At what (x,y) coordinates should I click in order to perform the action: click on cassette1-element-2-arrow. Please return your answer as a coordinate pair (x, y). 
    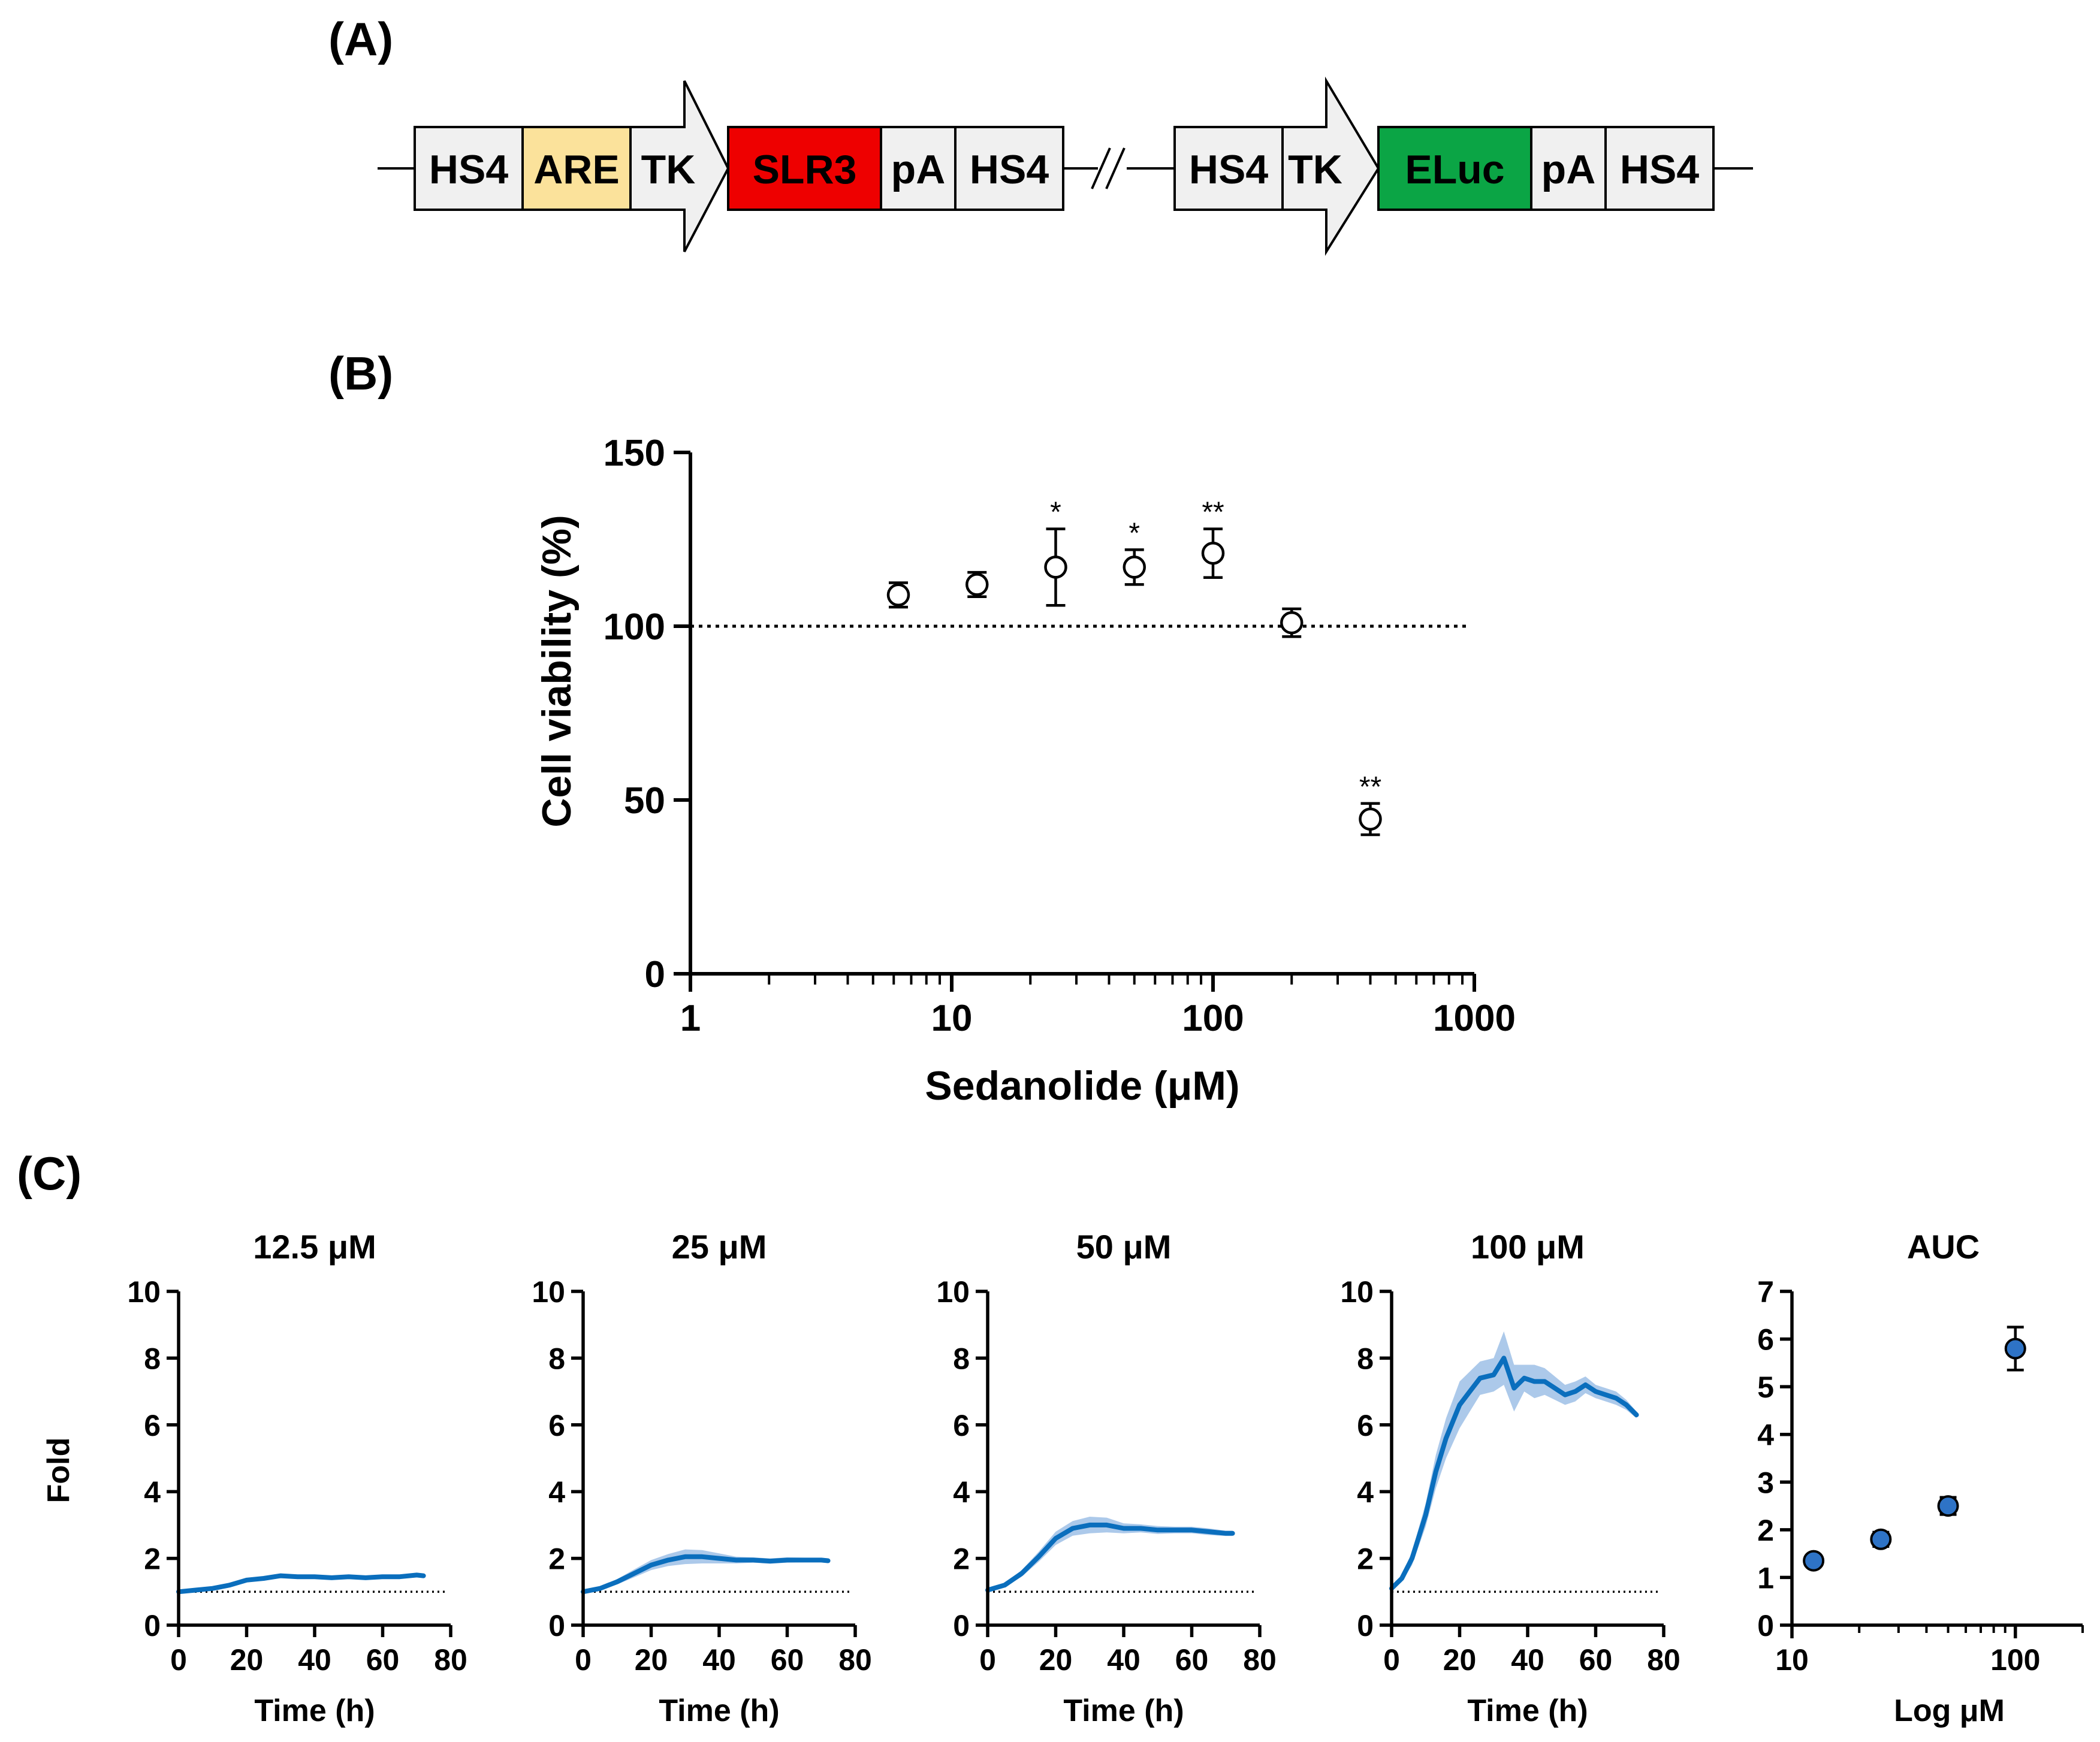
    Looking at the image, I should click on (679, 166).